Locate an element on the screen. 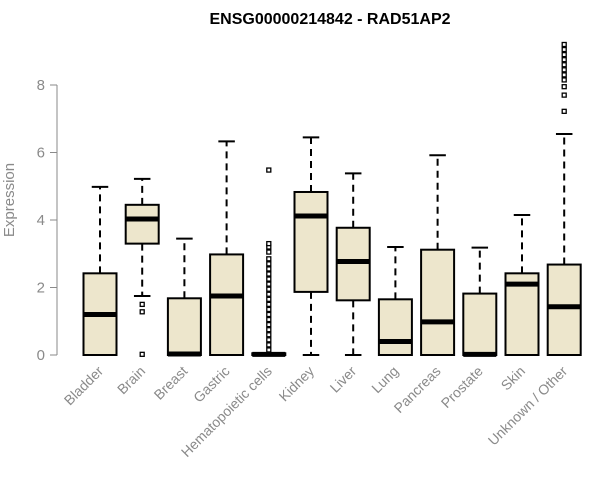  x-tick-label: Lung is located at coordinates (384, 379).